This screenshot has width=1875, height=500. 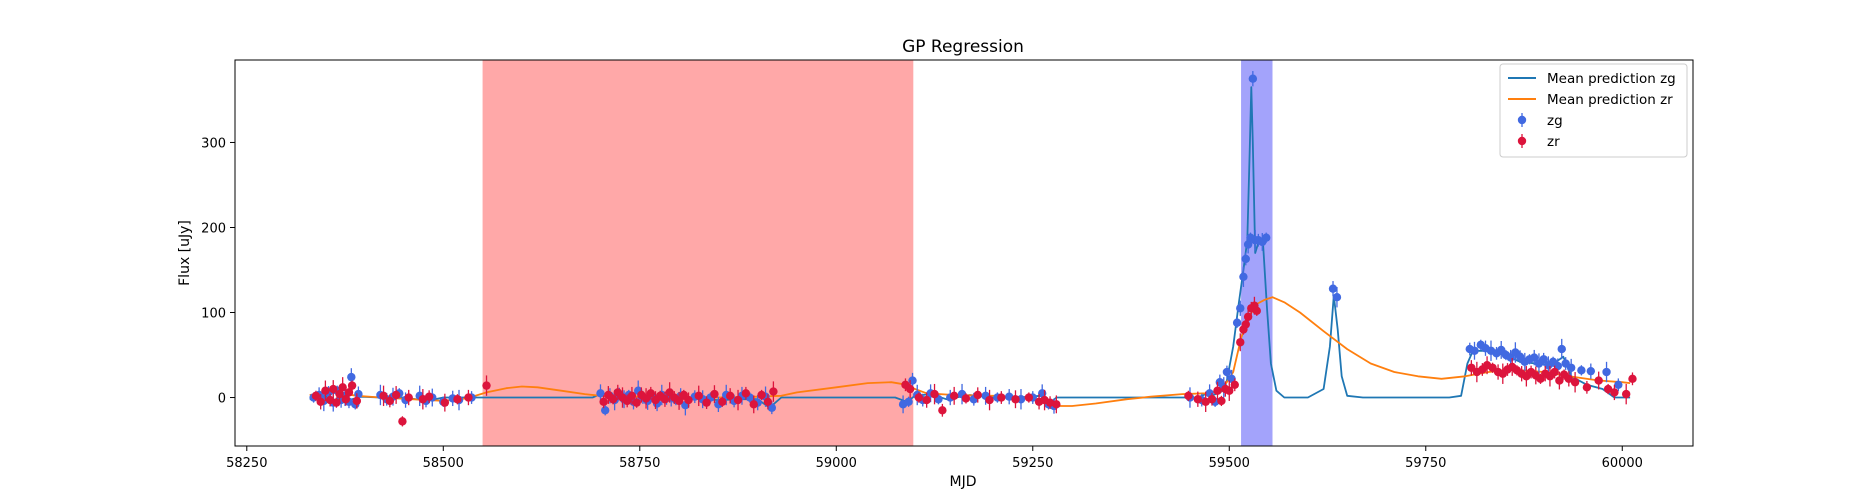 I want to click on x-tick-label: 58750, so click(x=639, y=463).